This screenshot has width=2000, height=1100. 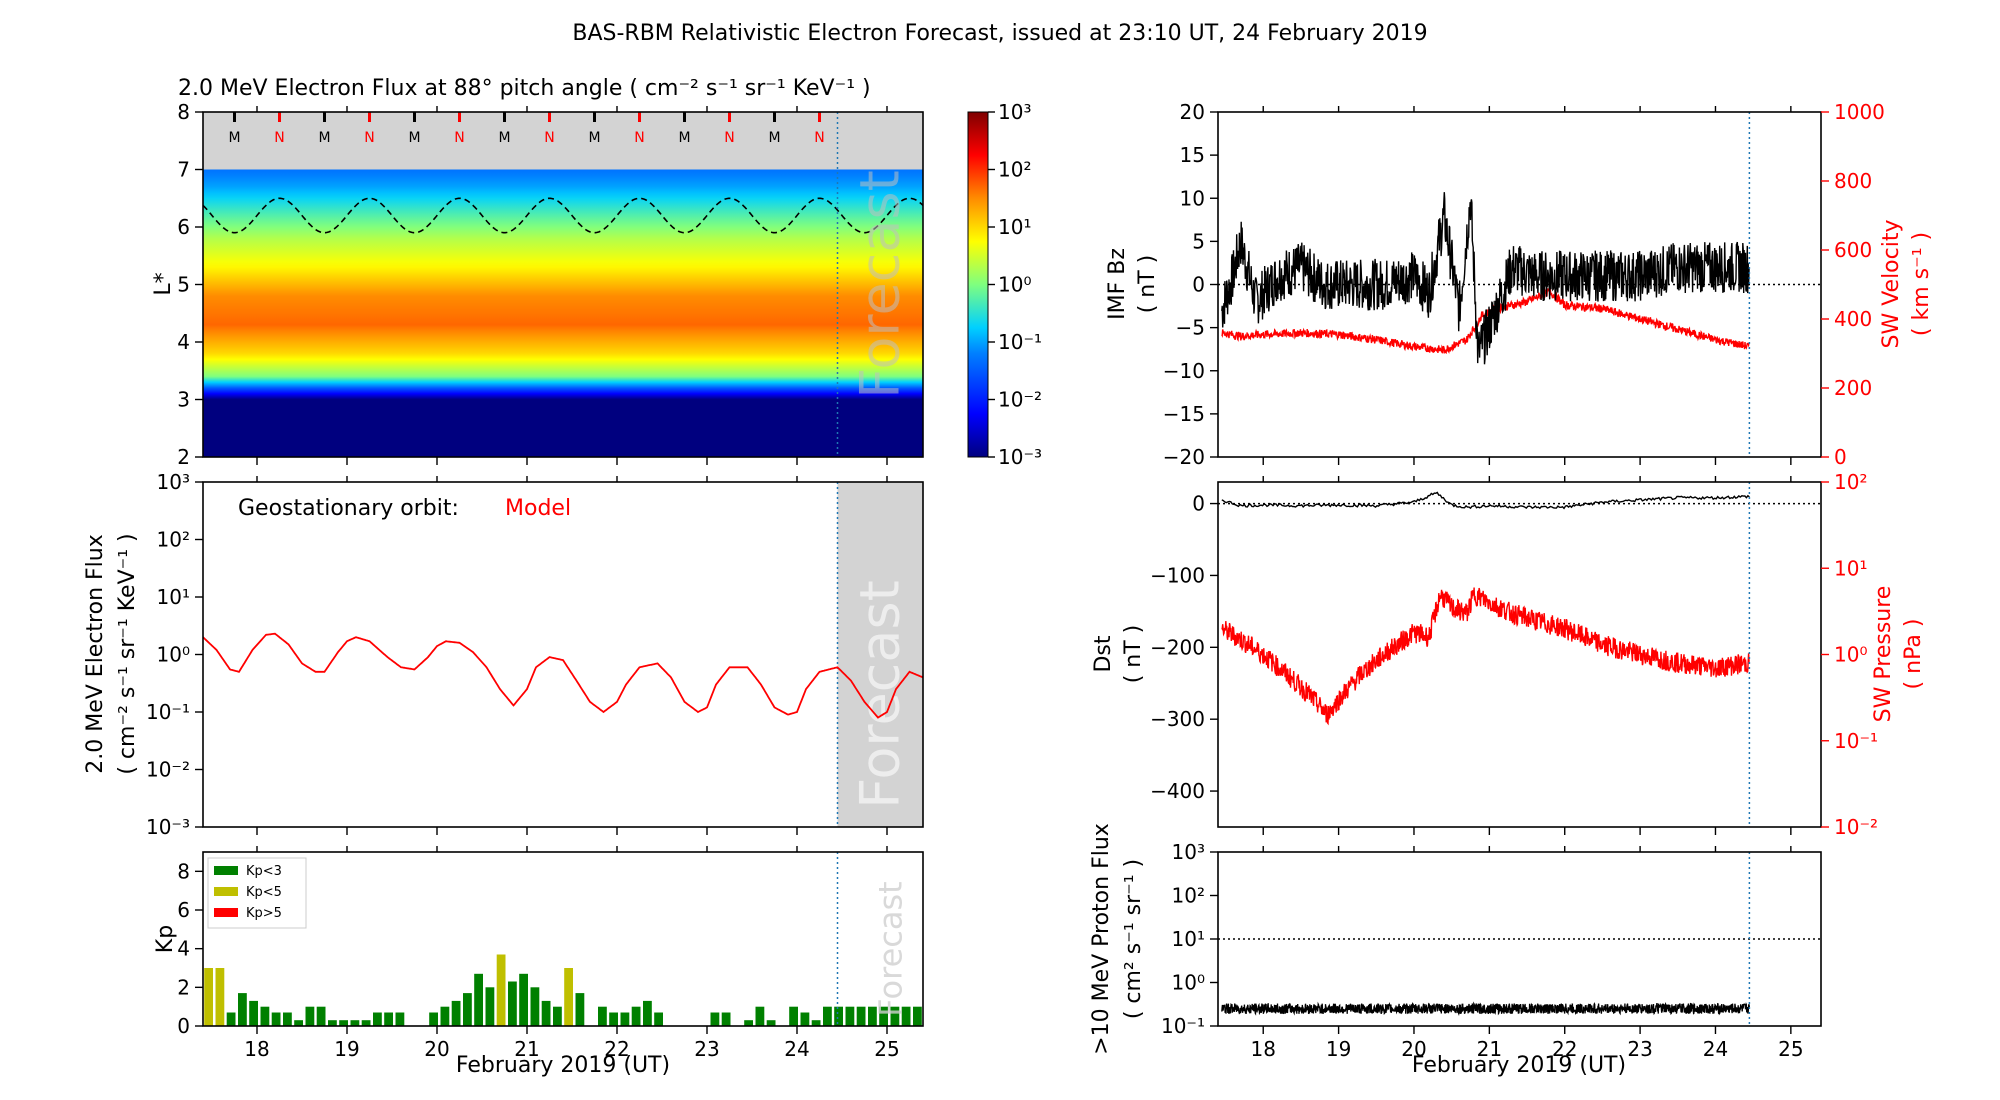 I want to click on kp-y-tick-label: 4, so click(x=183, y=949).